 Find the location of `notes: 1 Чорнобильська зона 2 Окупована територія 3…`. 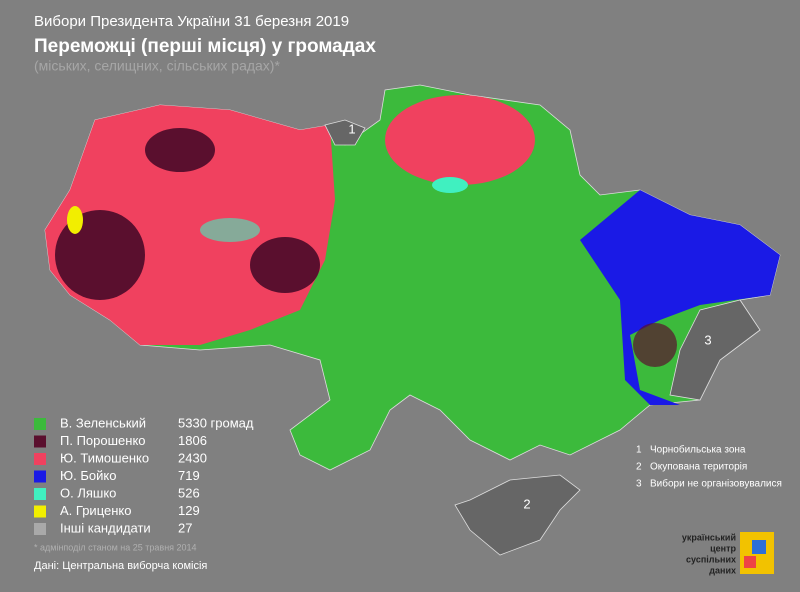

notes: 1 Чорнобильська зона 2 Окупована територія 3… is located at coordinates (709, 467).